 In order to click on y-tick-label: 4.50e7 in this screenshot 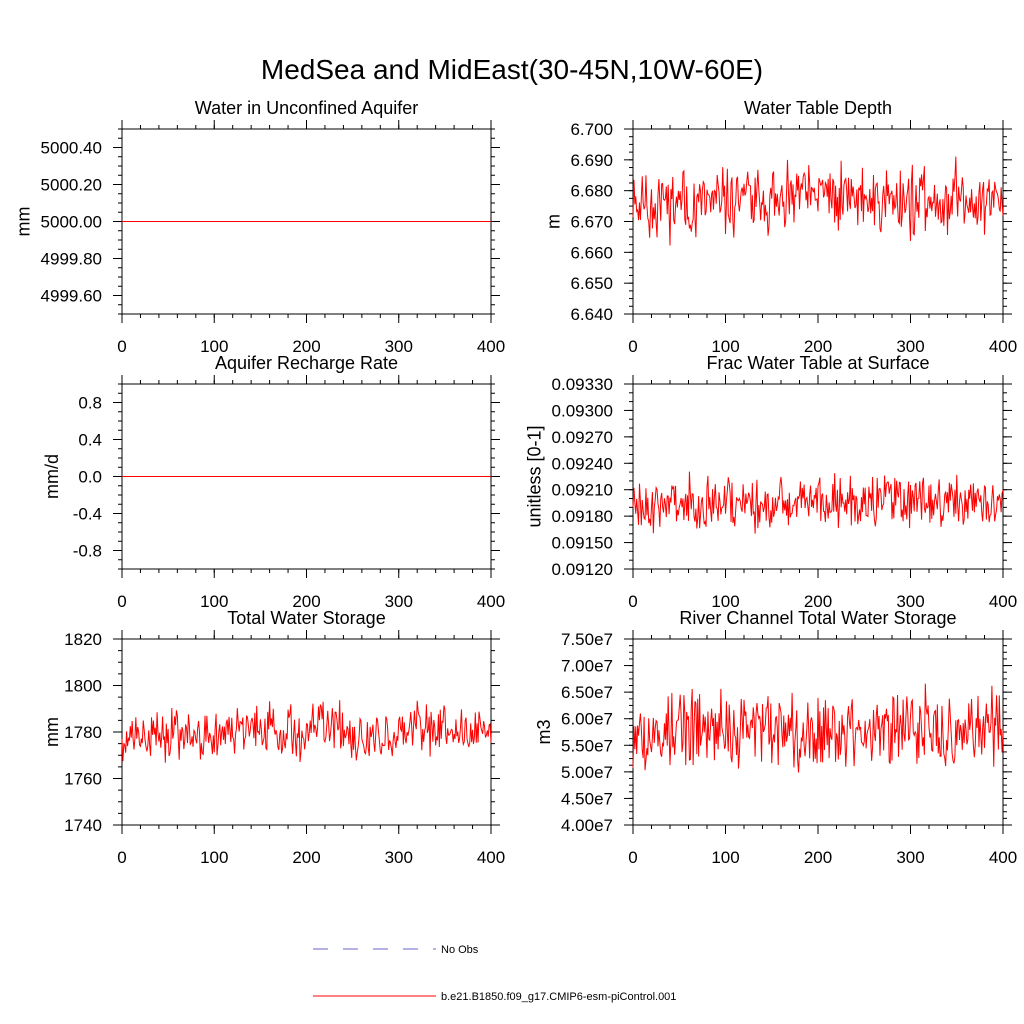, I will do `click(587, 798)`.